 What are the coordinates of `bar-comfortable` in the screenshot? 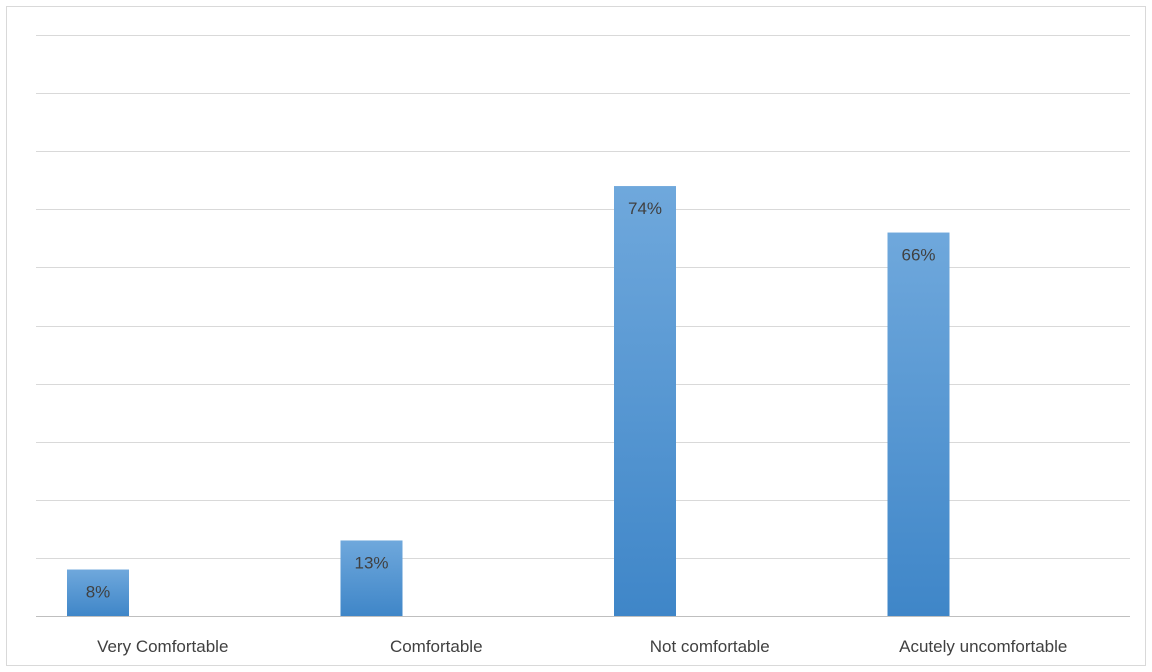 It's located at (371, 578).